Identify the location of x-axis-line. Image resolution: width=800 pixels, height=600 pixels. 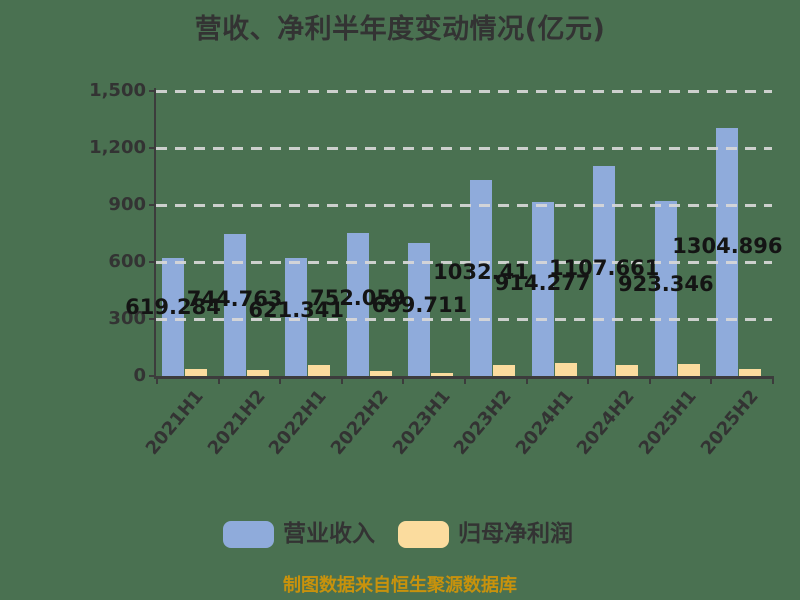
(464, 377).